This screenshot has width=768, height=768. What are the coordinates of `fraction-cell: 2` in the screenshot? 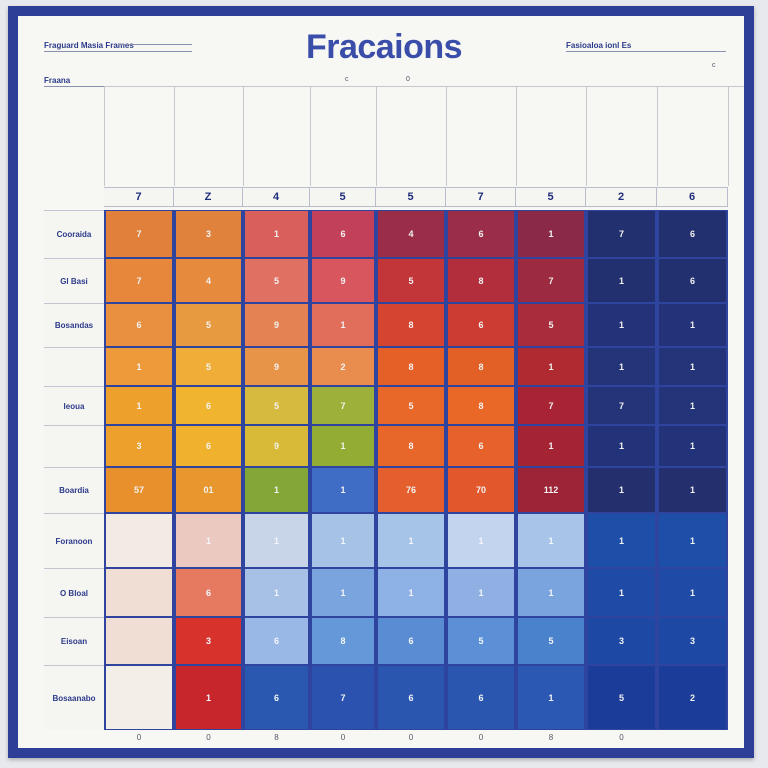 It's located at (343, 366).